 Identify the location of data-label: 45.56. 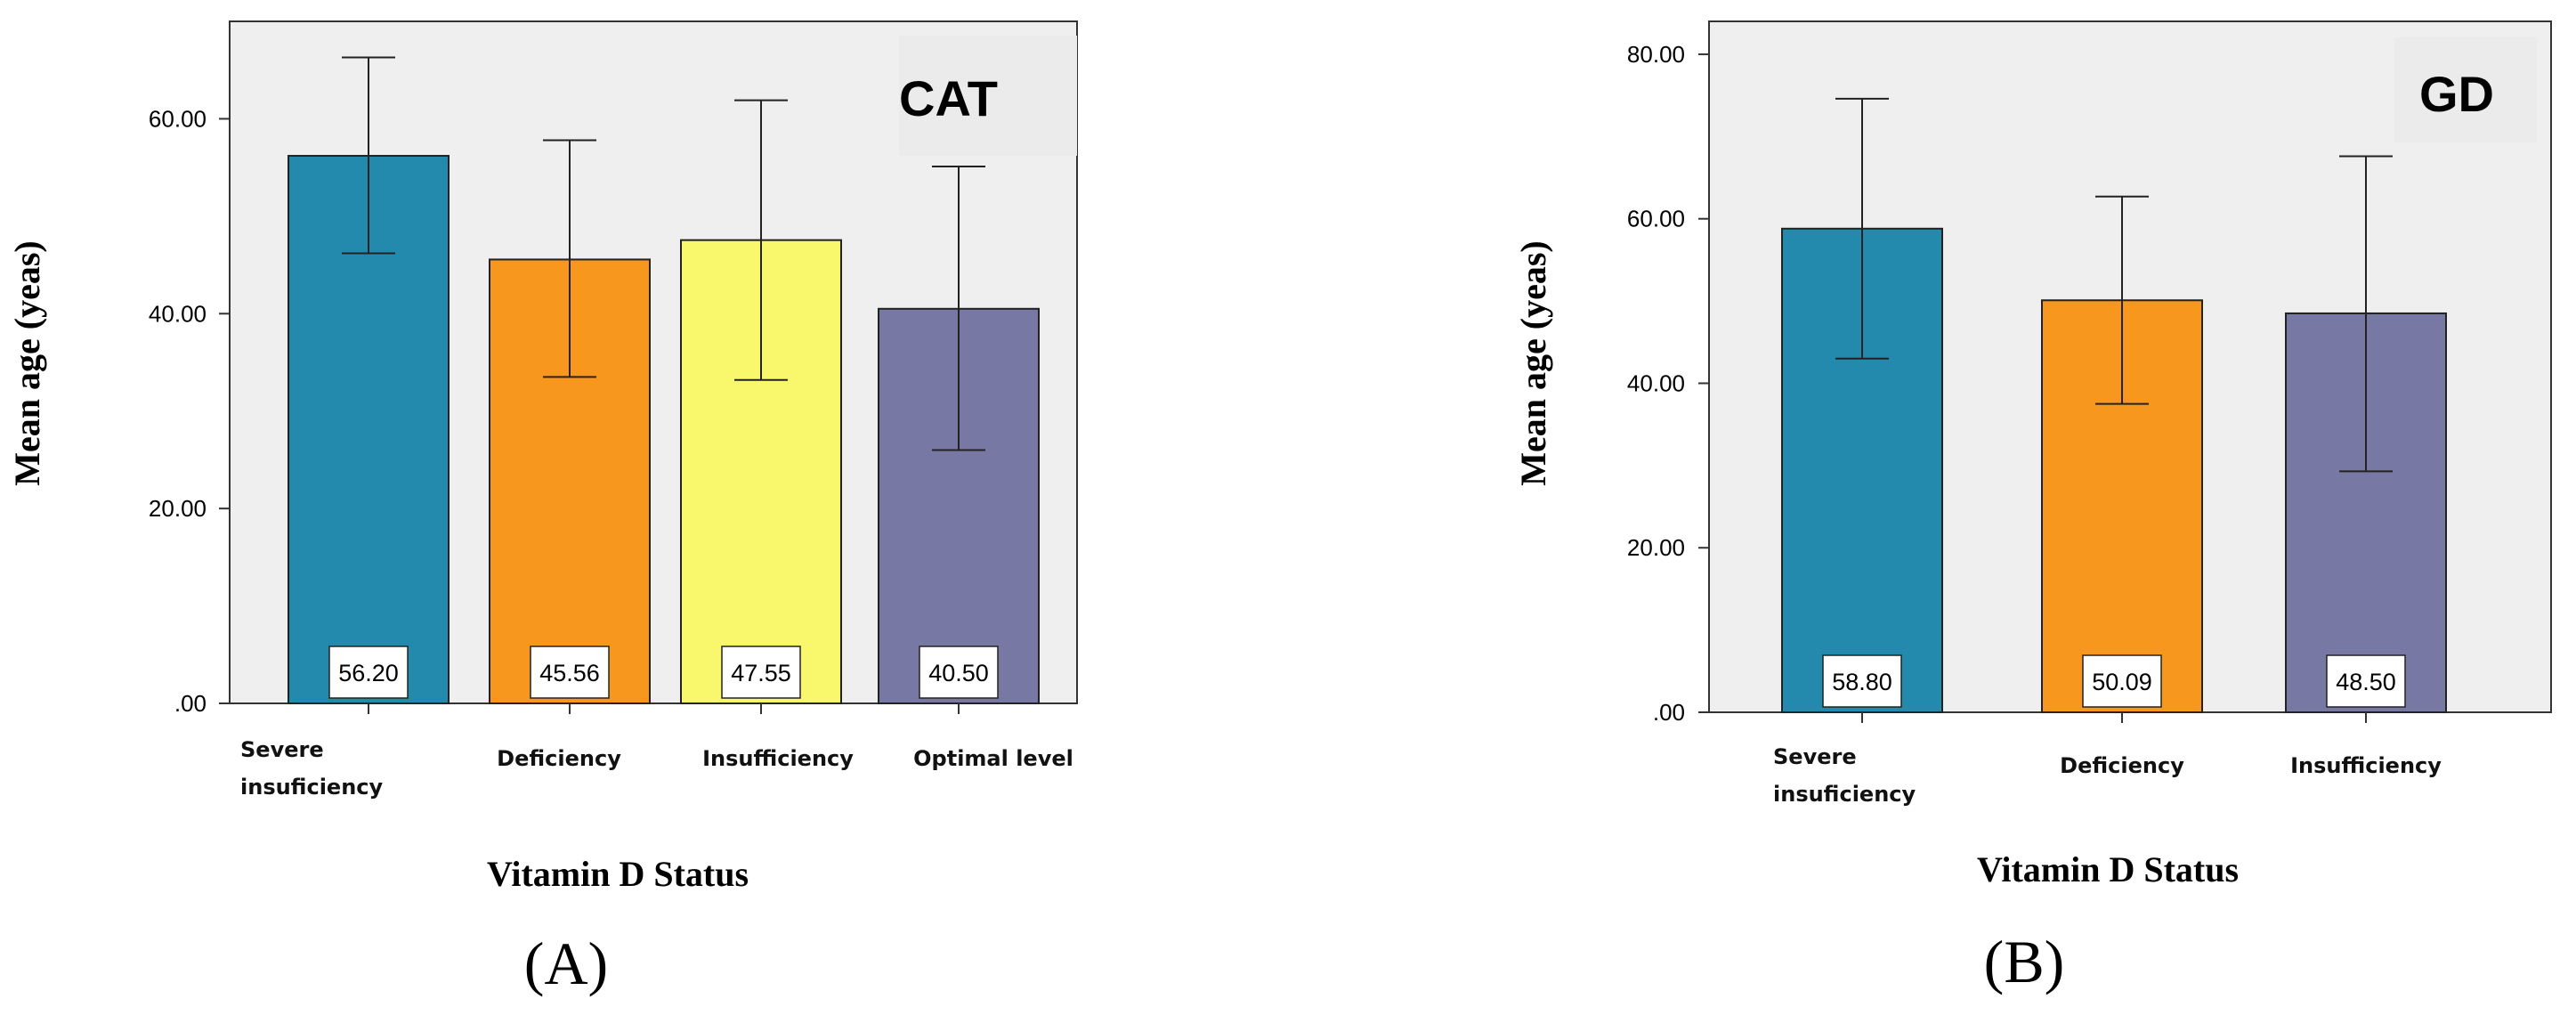
(570, 673).